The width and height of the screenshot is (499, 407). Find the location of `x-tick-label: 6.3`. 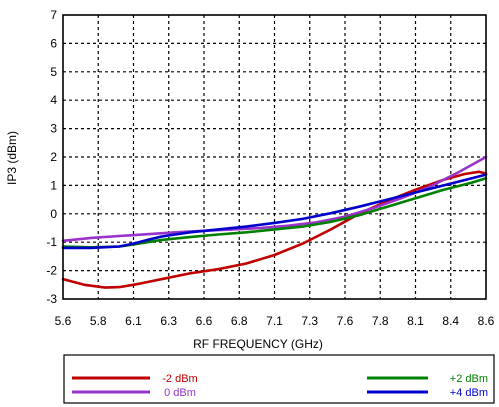

x-tick-label: 6.3 is located at coordinates (168, 321).